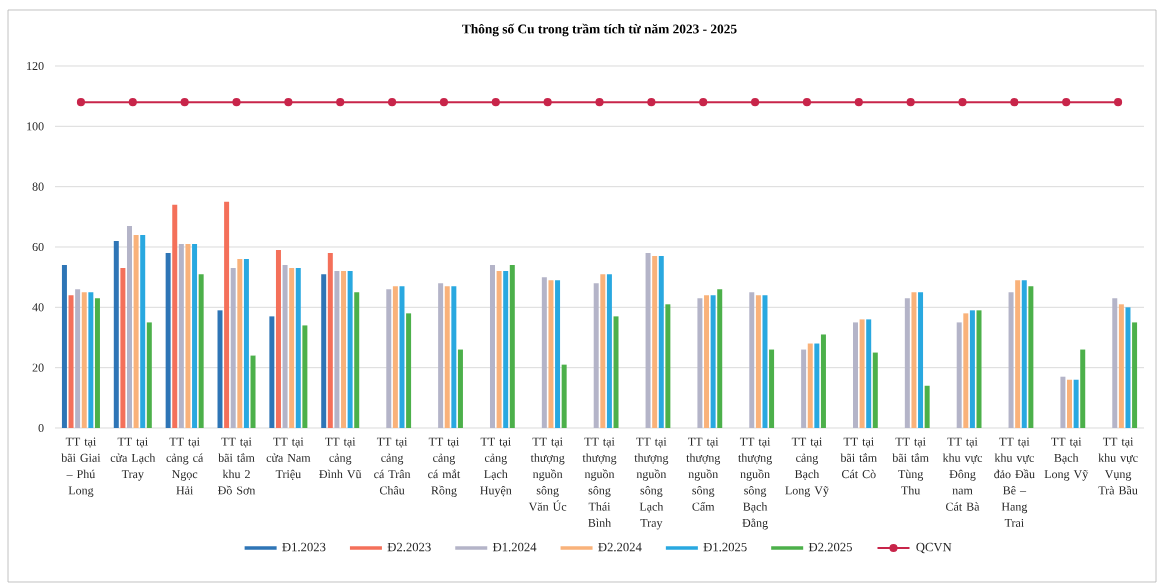  Describe the element at coordinates (651, 483) in the screenshot. I see `x-tick-label: TT tại thượng nguồn sông Lạch Tray` at that location.